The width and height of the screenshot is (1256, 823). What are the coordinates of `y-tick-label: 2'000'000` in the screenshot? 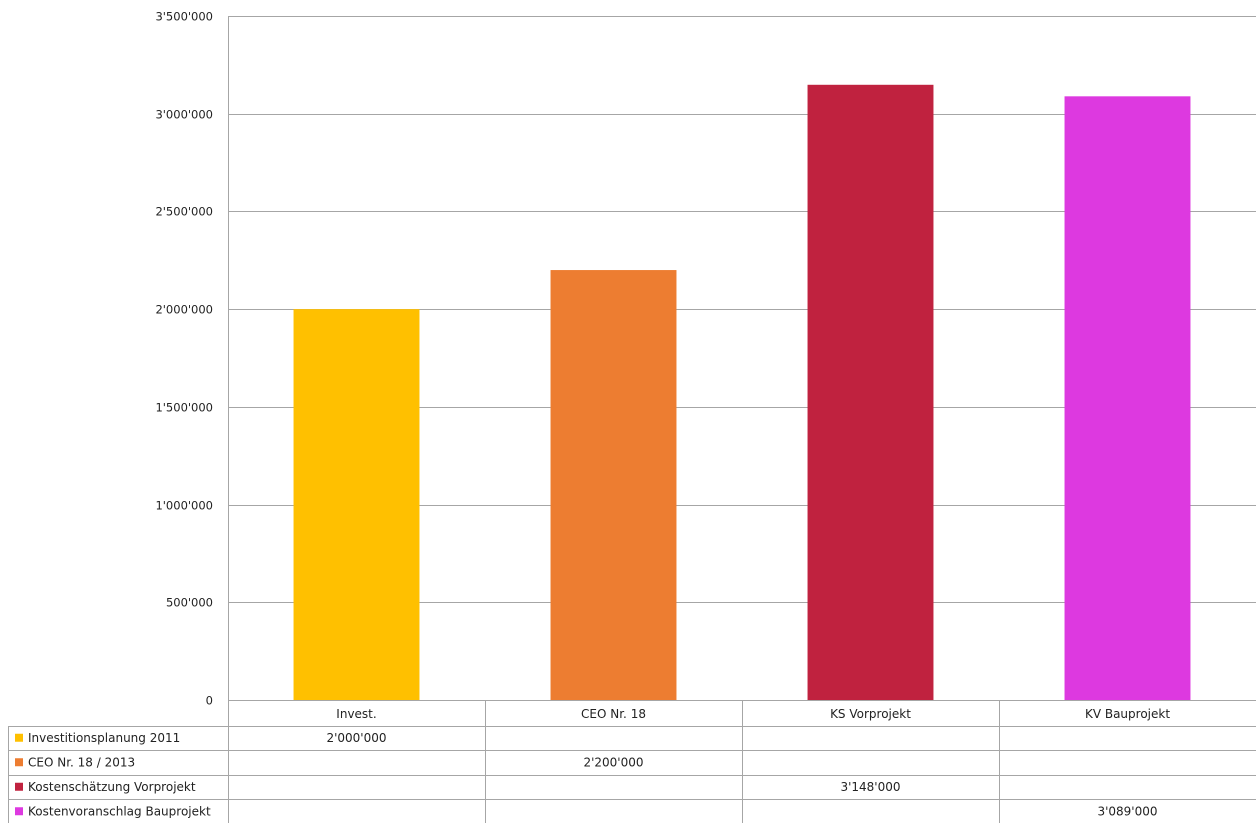 It's located at (184, 310).